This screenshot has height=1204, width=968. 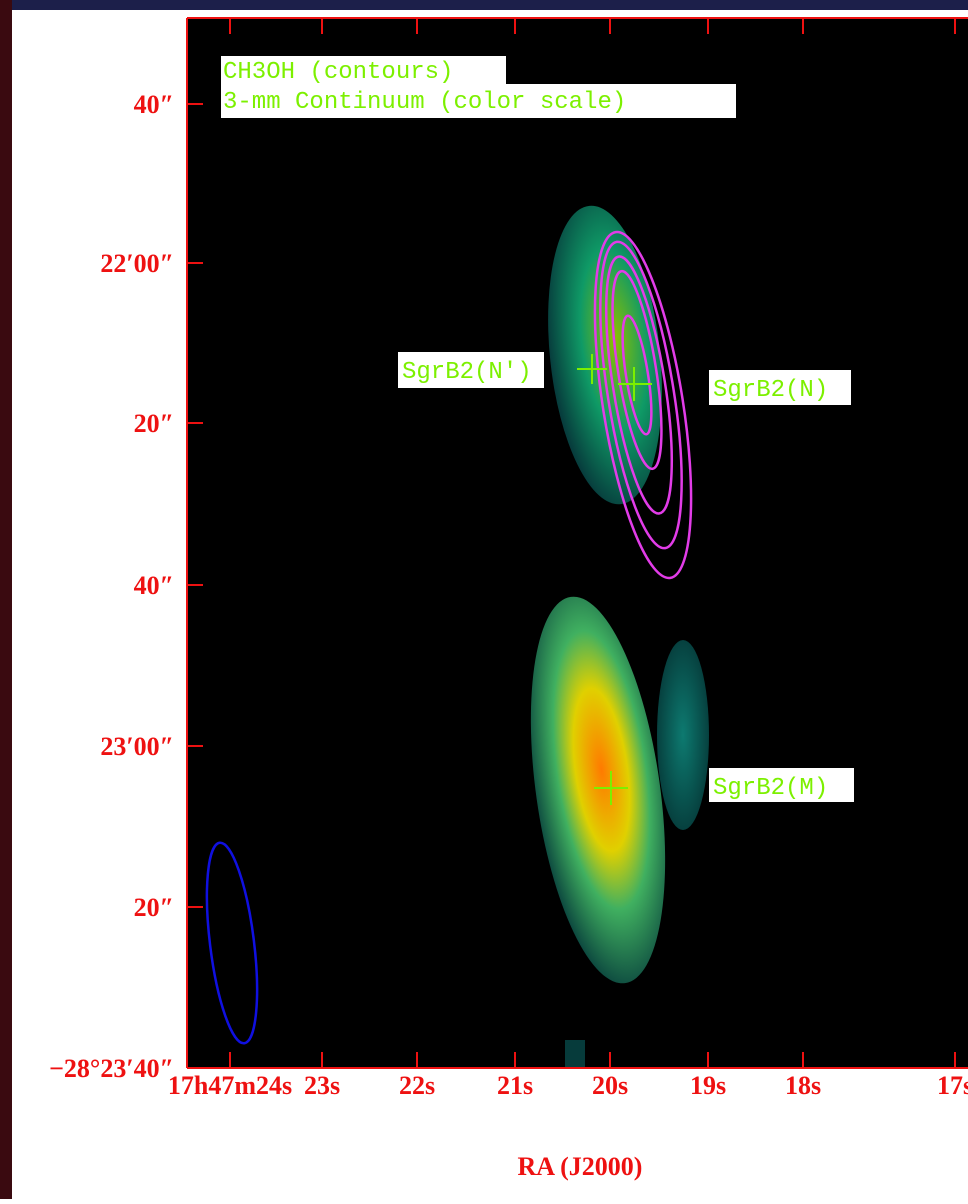 What do you see at coordinates (803, 1085) in the screenshot?
I see `x-tick-label: 18s` at bounding box center [803, 1085].